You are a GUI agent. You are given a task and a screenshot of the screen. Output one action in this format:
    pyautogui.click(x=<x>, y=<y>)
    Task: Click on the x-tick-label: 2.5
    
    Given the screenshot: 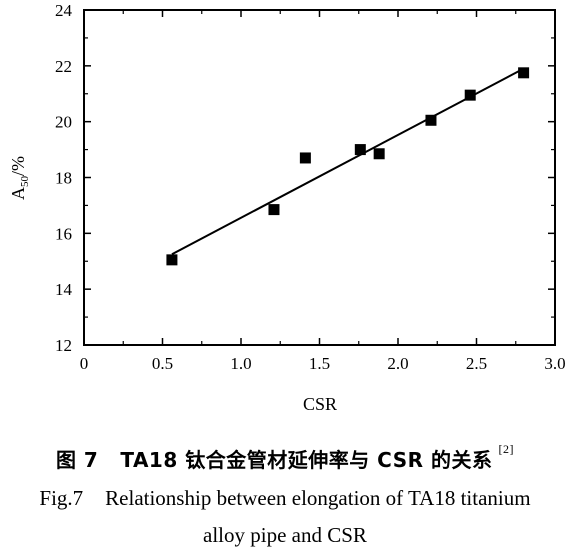 What is the action you would take?
    pyautogui.click(x=476, y=363)
    